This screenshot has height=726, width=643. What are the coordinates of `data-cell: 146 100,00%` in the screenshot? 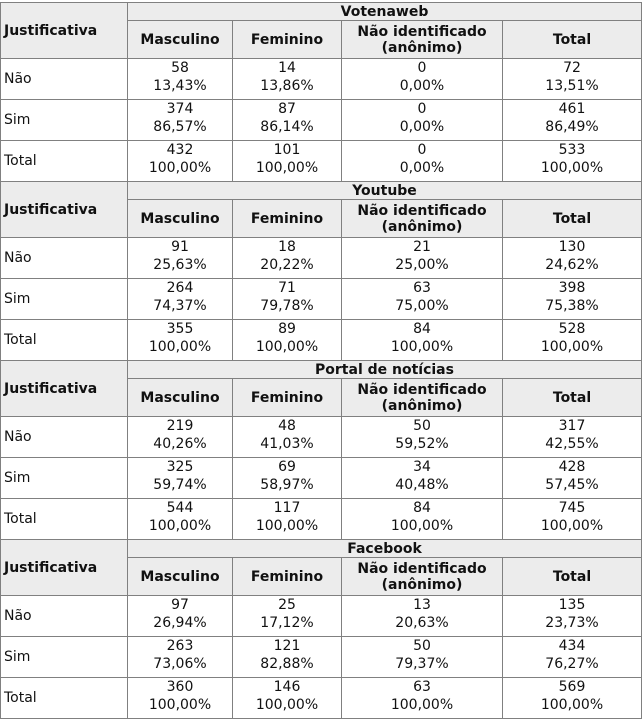 It's located at (287, 698).